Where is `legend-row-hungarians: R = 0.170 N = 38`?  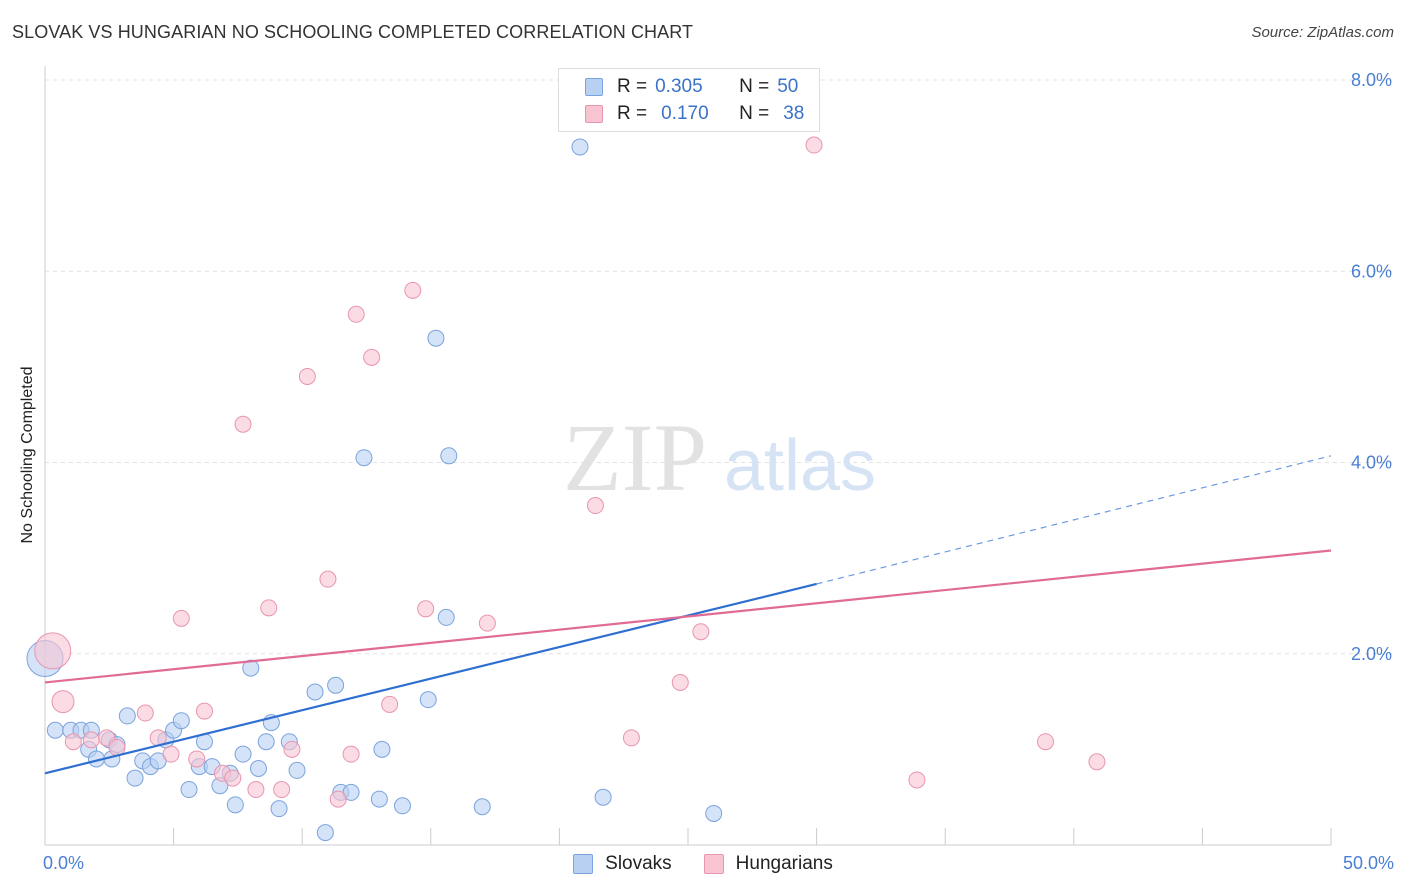 legend-row-hungarians: R = 0.170 N = 38 is located at coordinates (694, 114).